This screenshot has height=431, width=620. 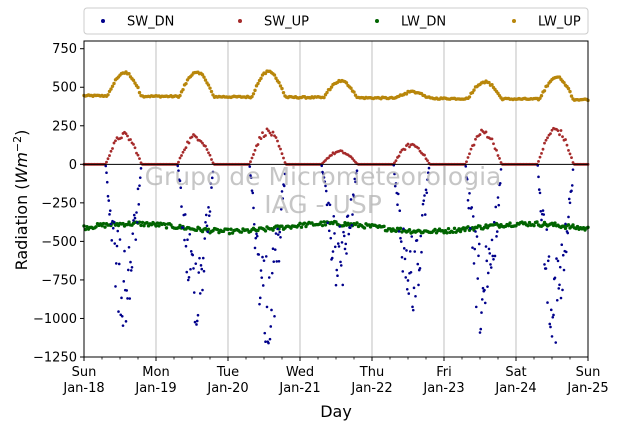 I want to click on y-tick-label: 500, so click(x=64, y=88).